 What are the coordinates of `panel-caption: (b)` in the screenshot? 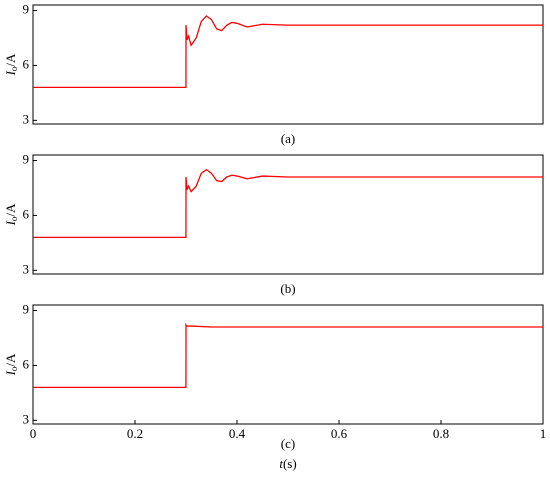 It's located at (287, 288).